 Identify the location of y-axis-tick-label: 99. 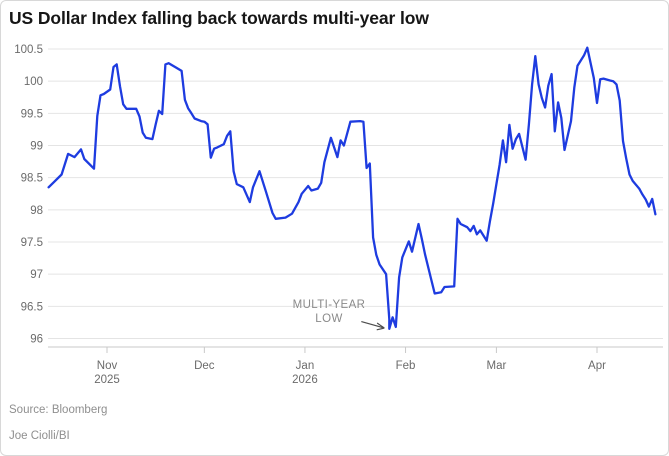
(36, 147).